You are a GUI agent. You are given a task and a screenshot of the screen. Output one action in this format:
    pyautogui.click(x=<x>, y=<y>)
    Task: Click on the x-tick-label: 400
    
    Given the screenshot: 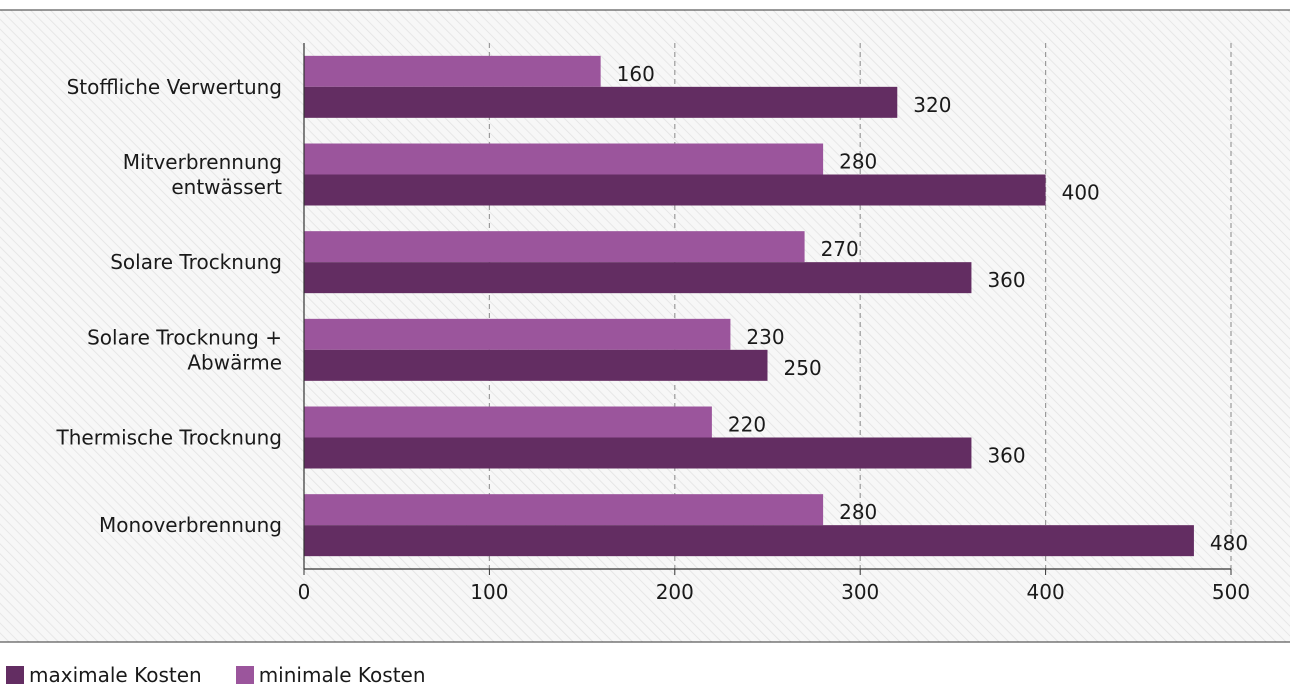 What is the action you would take?
    pyautogui.click(x=1046, y=592)
    